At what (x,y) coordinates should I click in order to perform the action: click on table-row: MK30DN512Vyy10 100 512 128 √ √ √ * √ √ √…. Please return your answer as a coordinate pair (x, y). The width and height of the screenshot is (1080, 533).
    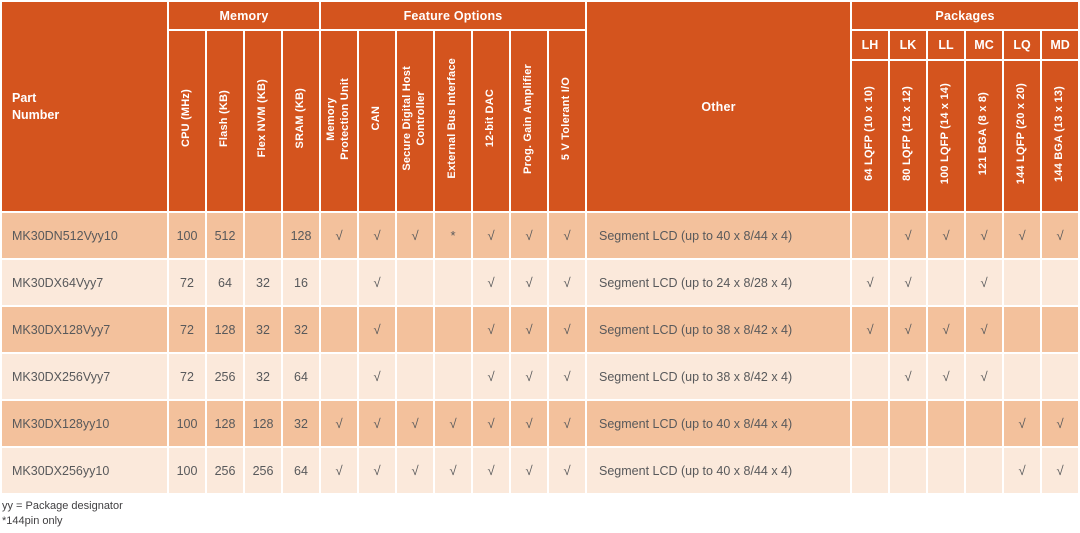
    Looking at the image, I should click on (540, 235).